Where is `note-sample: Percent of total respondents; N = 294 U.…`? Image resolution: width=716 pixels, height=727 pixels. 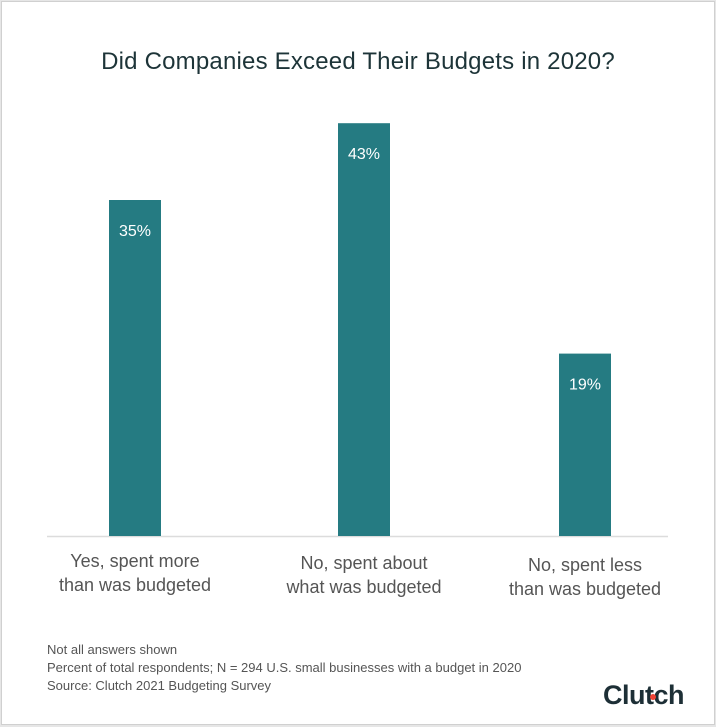 note-sample: Percent of total respondents; N = 294 U.… is located at coordinates (284, 667).